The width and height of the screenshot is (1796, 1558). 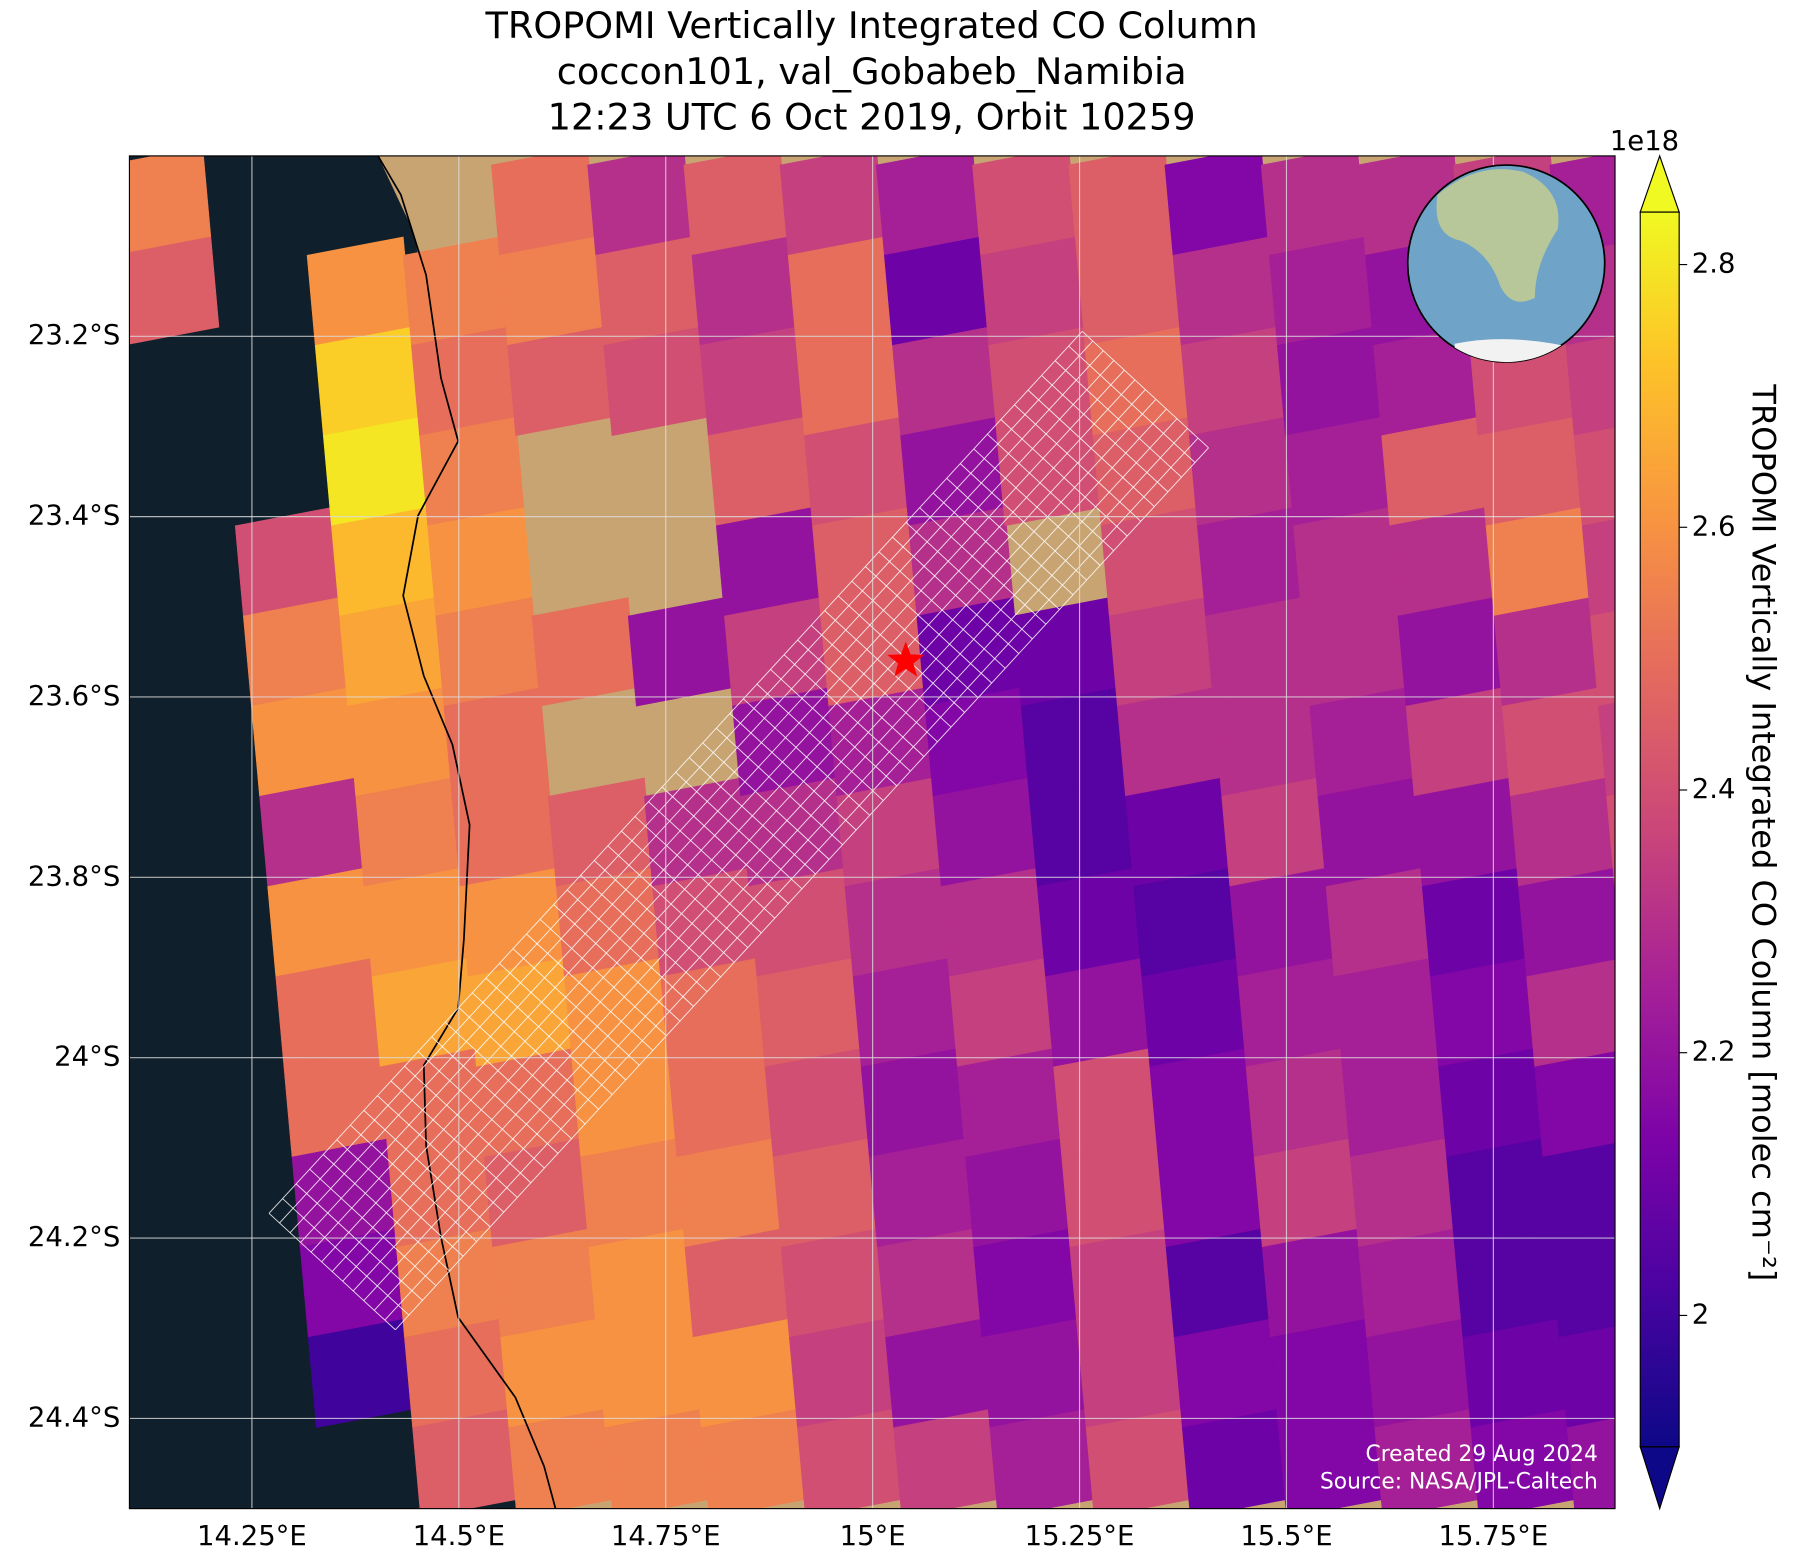 I want to click on x-tick-label: 15.75°E, so click(x=1493, y=1536).